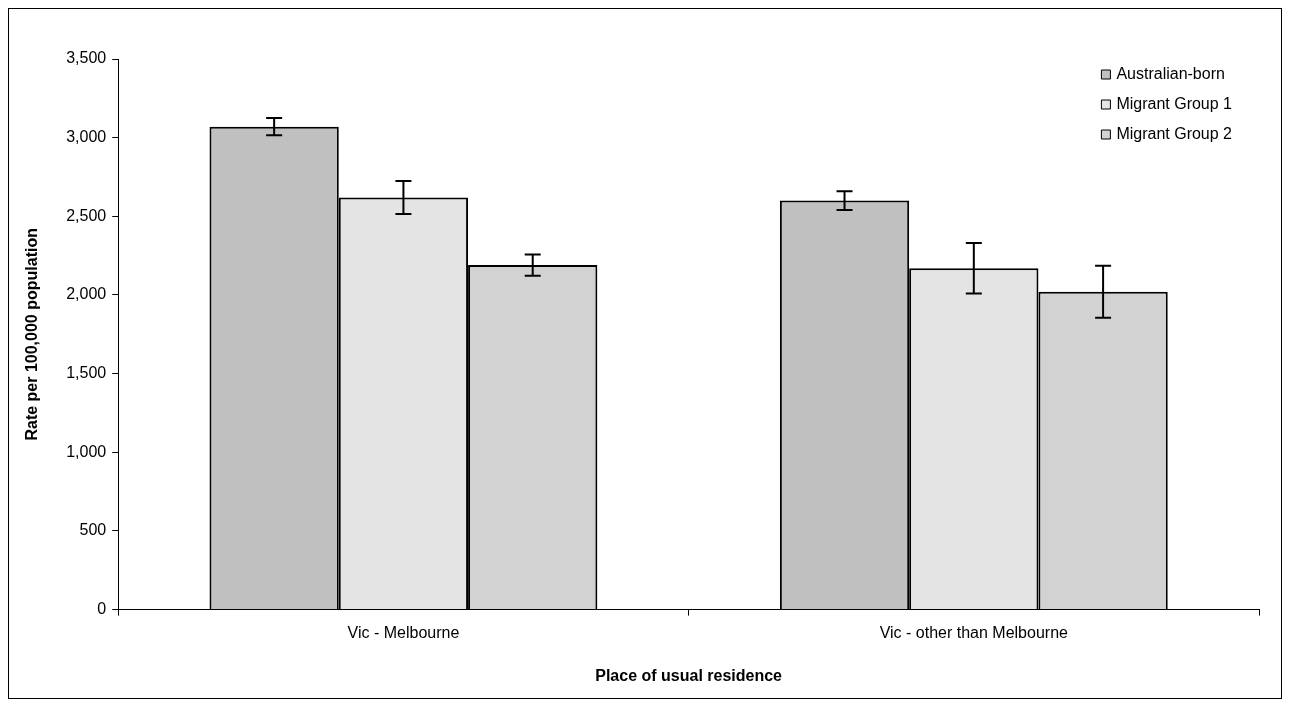 This screenshot has width=1292, height=709. I want to click on y-tick-label: 3,500, so click(86, 58).